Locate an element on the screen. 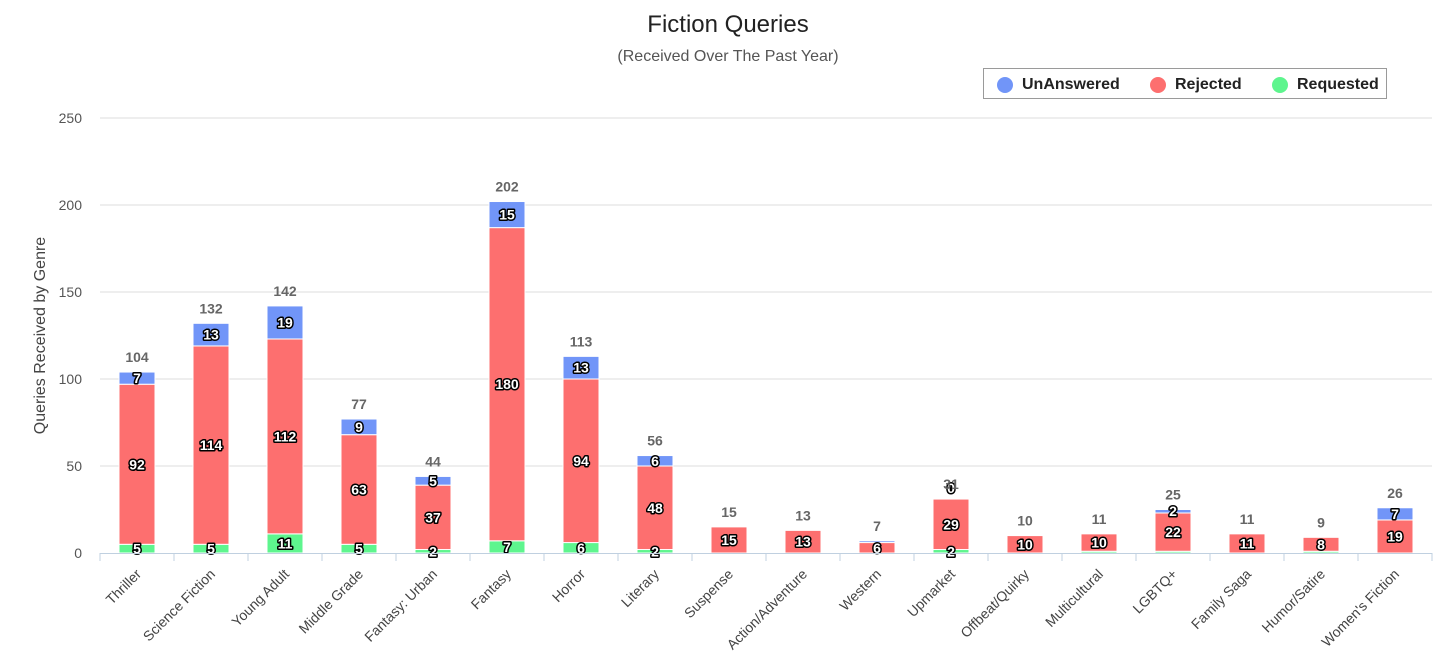 Image resolution: width=1456 pixels, height=660 pixels. data-label-unanswered-7: 6 is located at coordinates (655, 461).